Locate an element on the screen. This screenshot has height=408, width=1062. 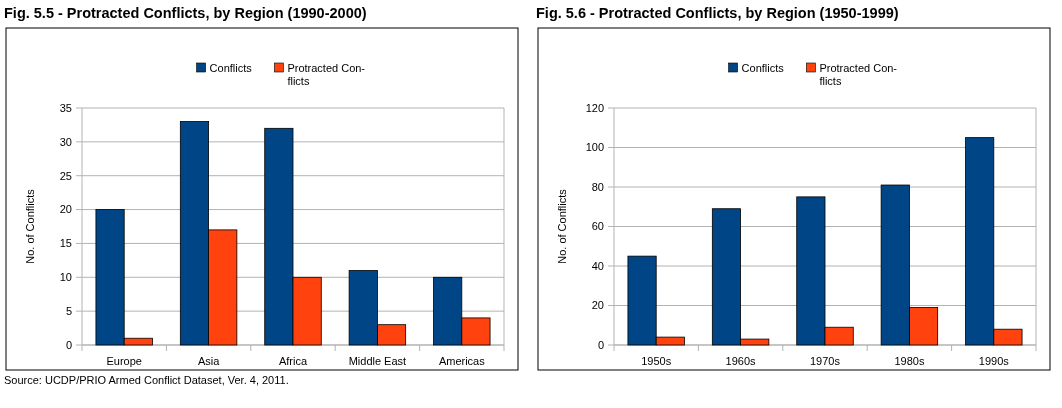
y-tick-label: 10 is located at coordinates (65, 277).